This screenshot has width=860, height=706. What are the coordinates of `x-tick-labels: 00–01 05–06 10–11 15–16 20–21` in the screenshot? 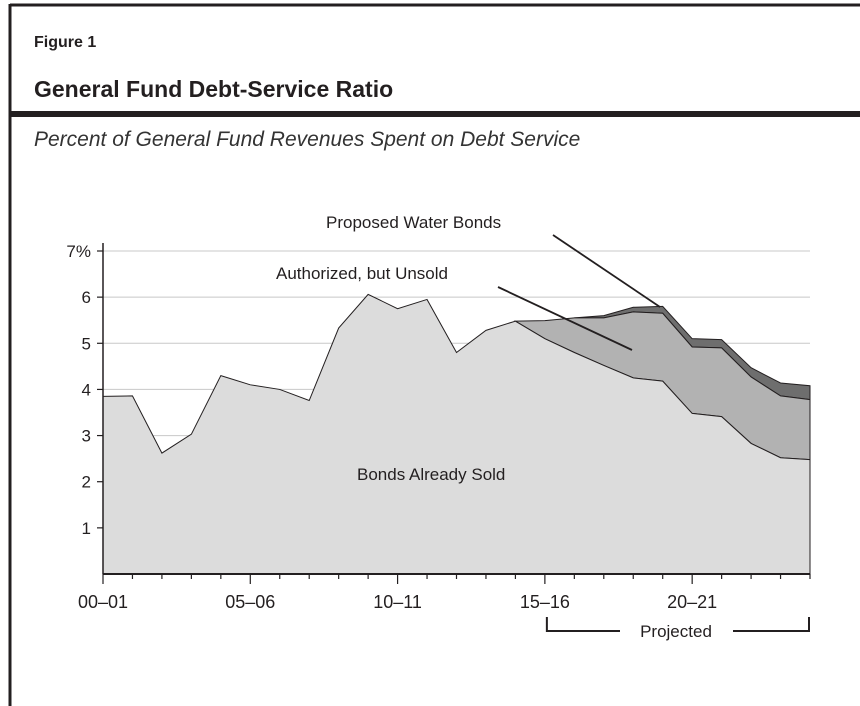 It's located at (397, 602).